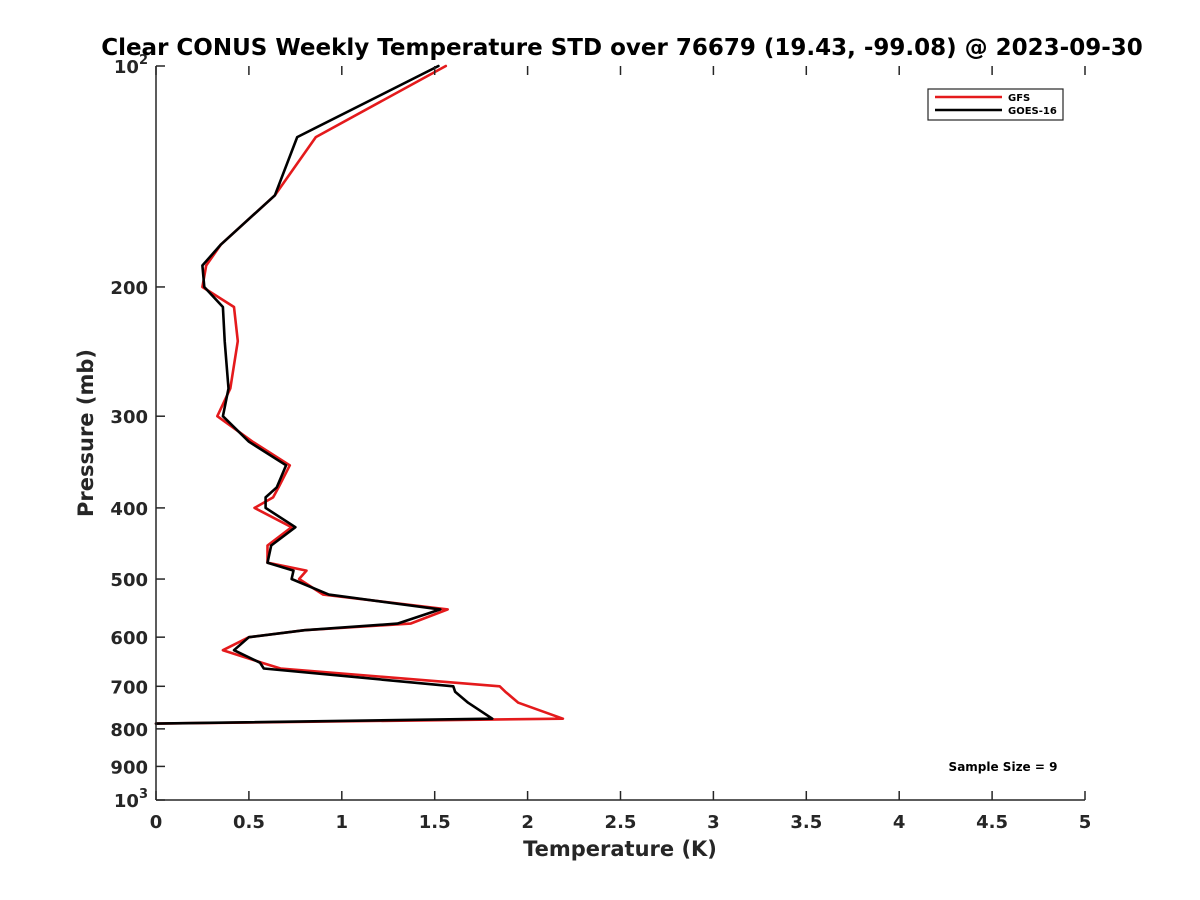 The width and height of the screenshot is (1200, 900). Describe the element at coordinates (1019, 98) in the screenshot. I see `legend-label-gfs: GFS` at that location.